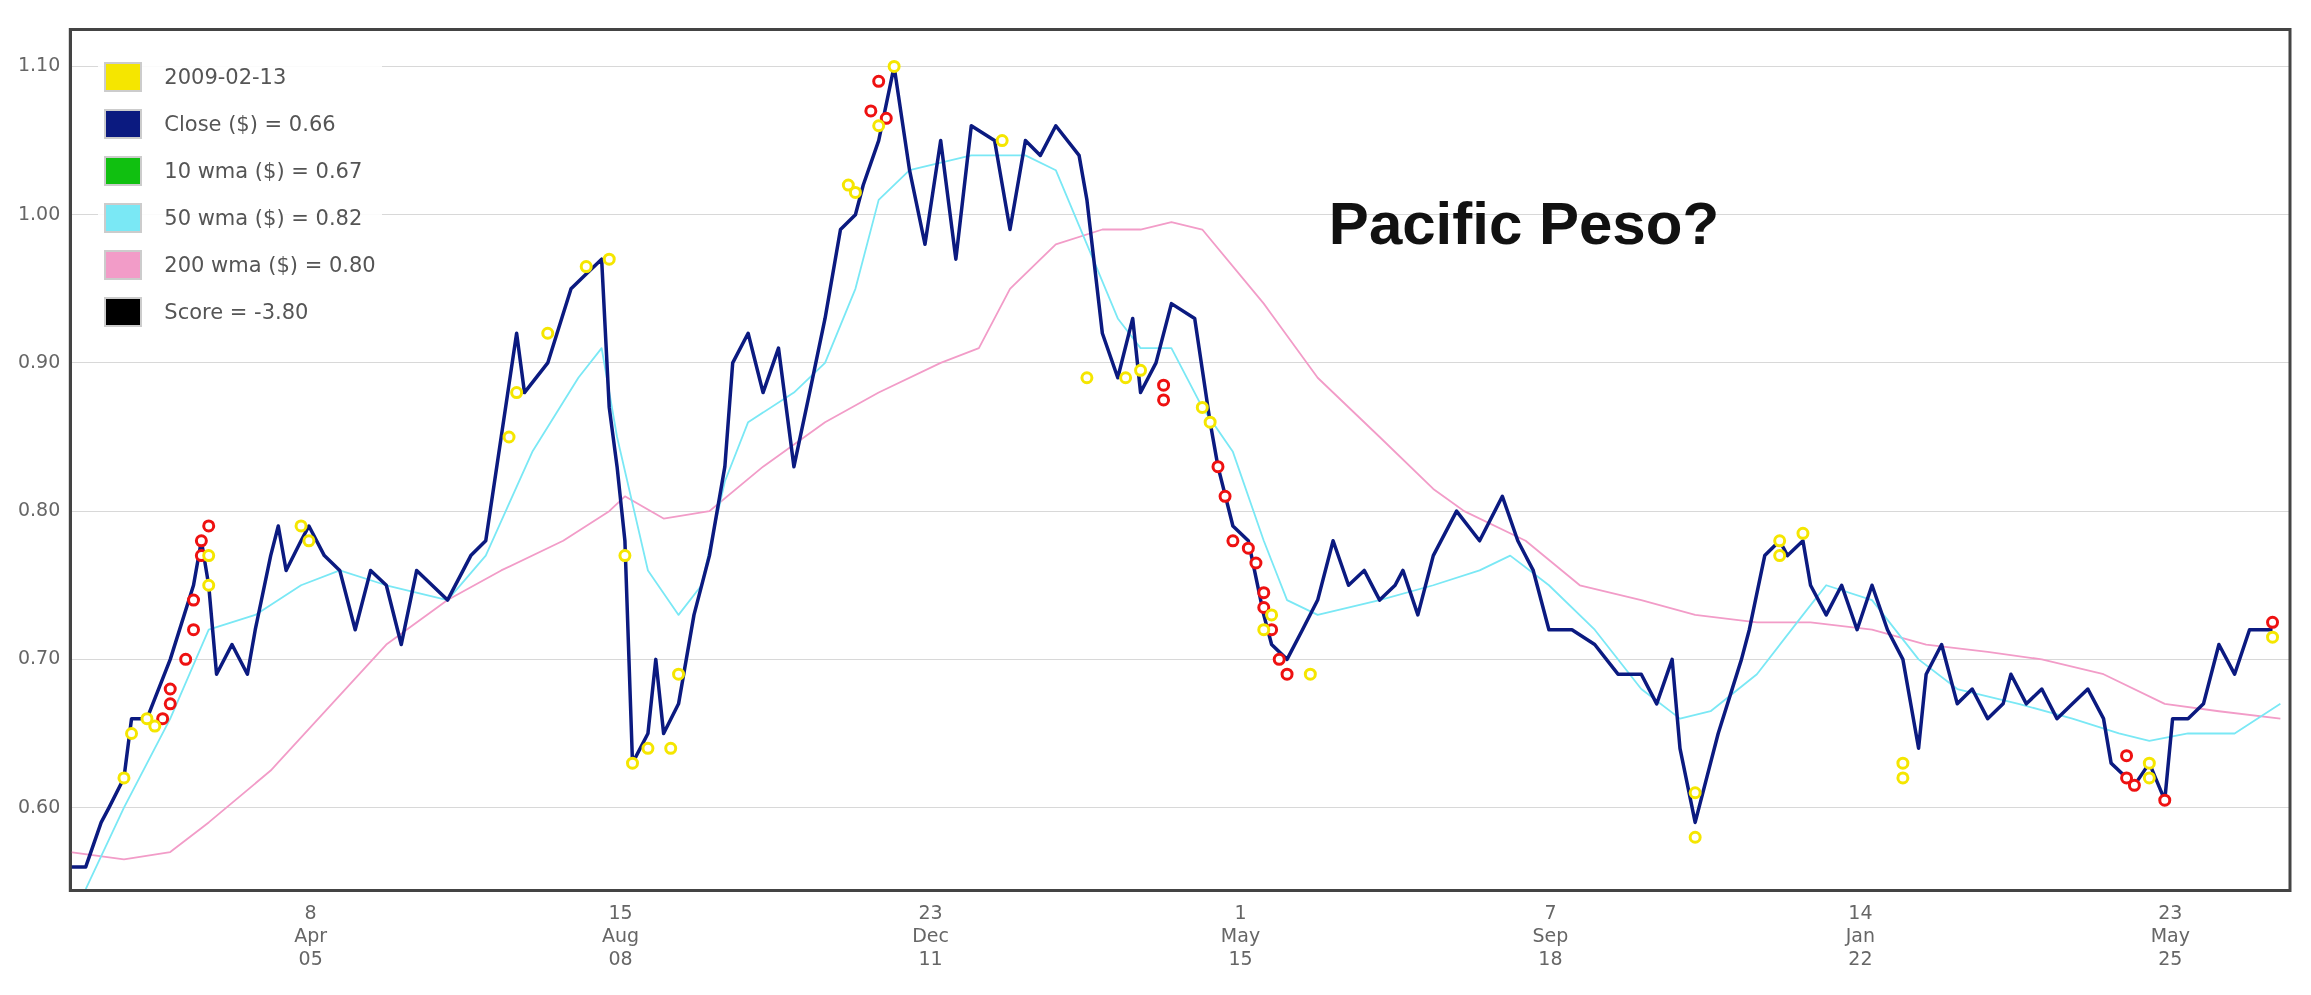 The image size is (2311, 995). I want to click on legend-label: 200 wma ($) = 0.80, so click(270, 264).